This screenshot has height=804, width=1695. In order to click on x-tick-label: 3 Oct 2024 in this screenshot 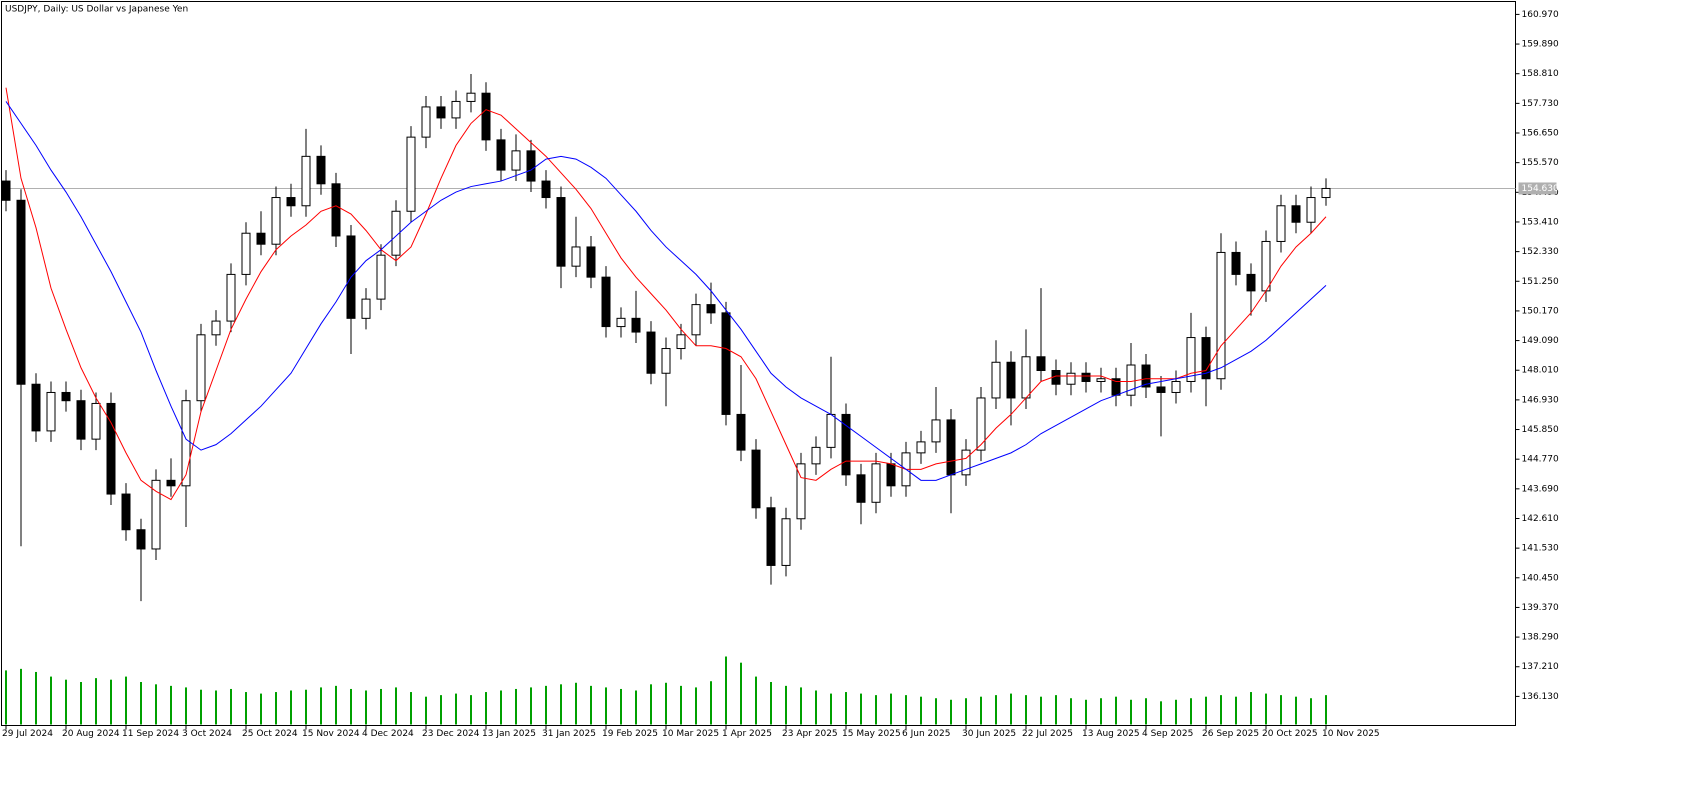, I will do `click(207, 734)`.